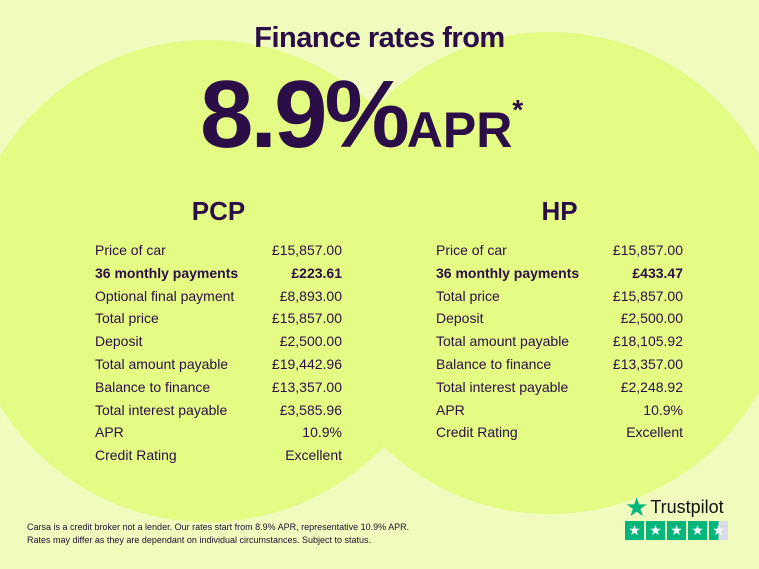 This screenshot has width=759, height=569. What do you see at coordinates (305, 114) in the screenshot?
I see `rate-value: 8.9%` at bounding box center [305, 114].